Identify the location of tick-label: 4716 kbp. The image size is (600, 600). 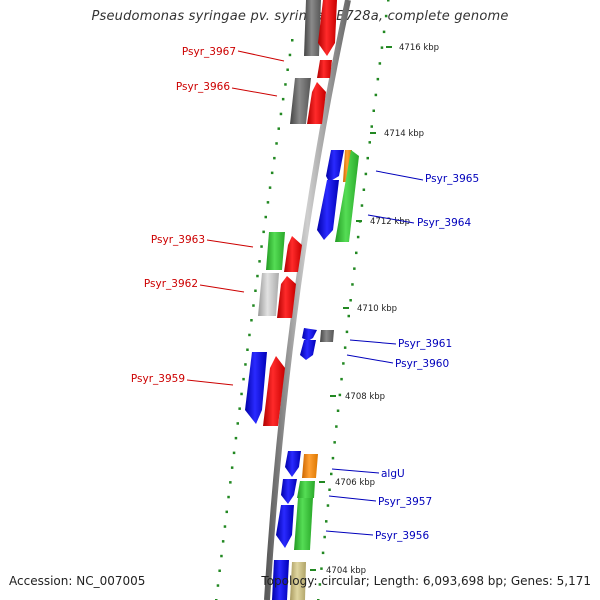
(419, 48).